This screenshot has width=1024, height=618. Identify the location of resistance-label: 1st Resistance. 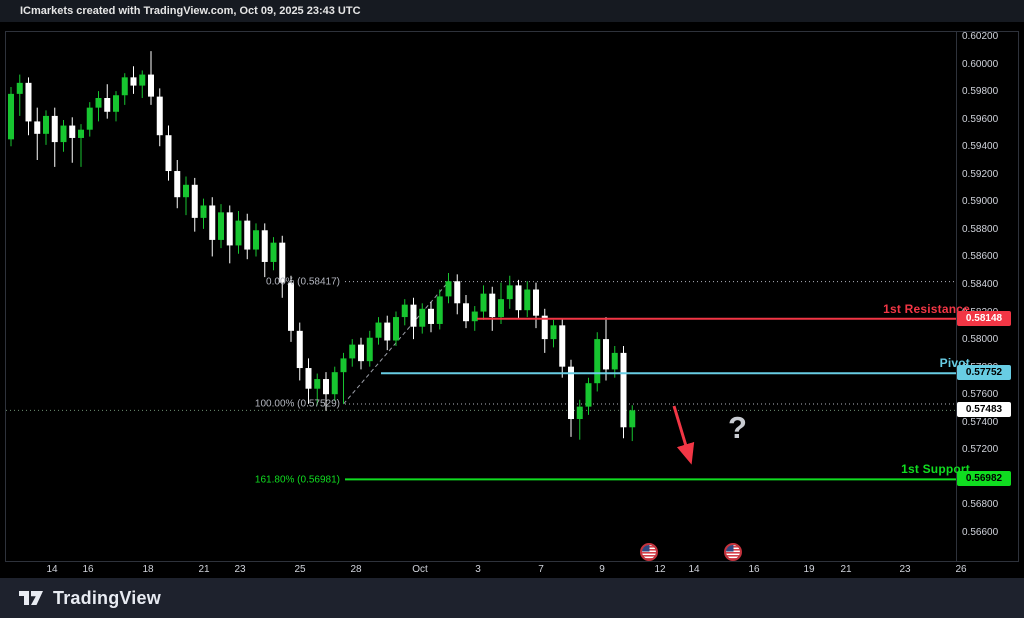
(926, 308).